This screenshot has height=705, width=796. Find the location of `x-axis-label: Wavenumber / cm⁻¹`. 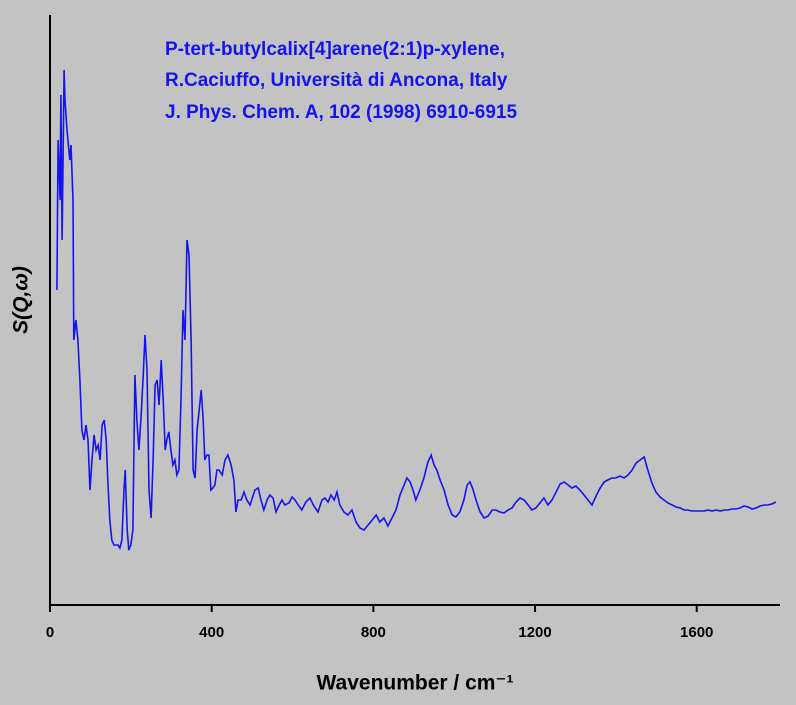

x-axis-label: Wavenumber / cm⁻¹ is located at coordinates (414, 683).